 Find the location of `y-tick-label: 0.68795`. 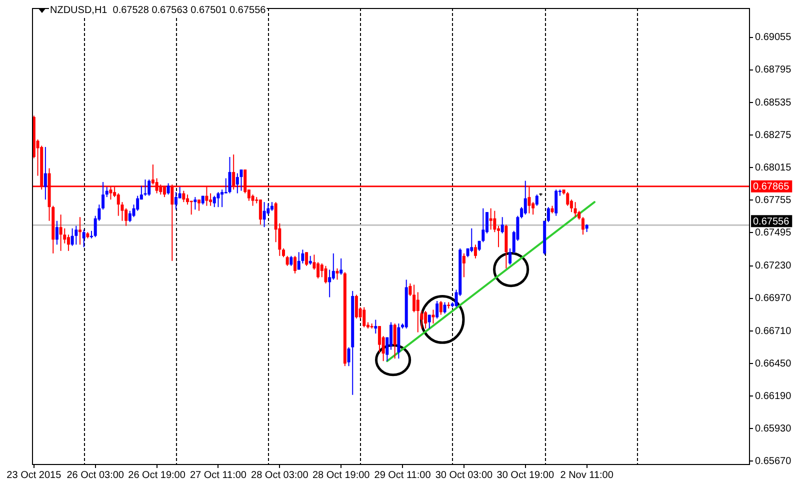

y-tick-label: 0.68795 is located at coordinates (773, 70).